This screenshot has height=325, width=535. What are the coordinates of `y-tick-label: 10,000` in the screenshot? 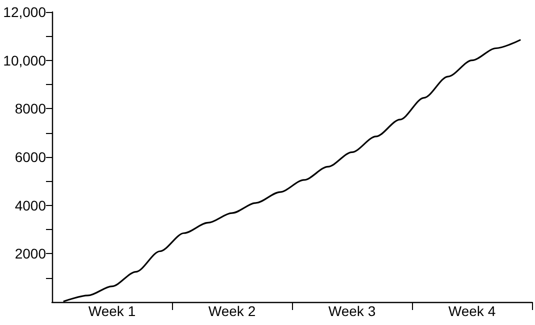 It's located at (24, 60).